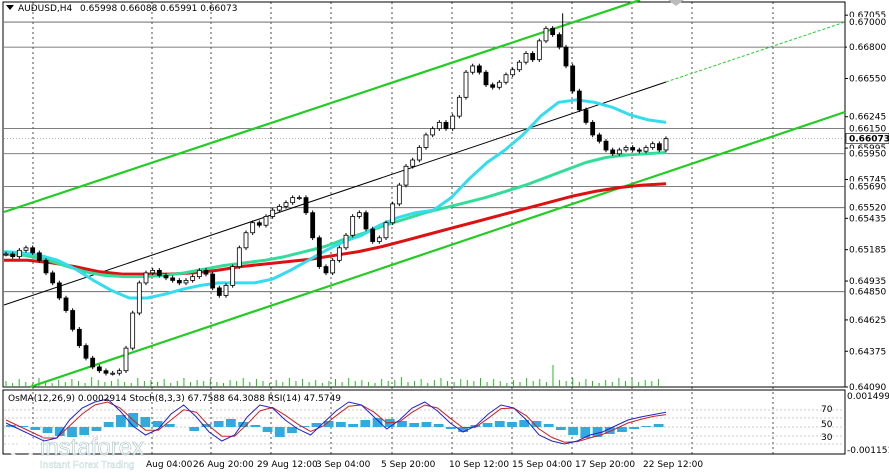 The width and height of the screenshot is (889, 473). What do you see at coordinates (223, 465) in the screenshot?
I see `time-label: 26 Aug 20:00` at bounding box center [223, 465].